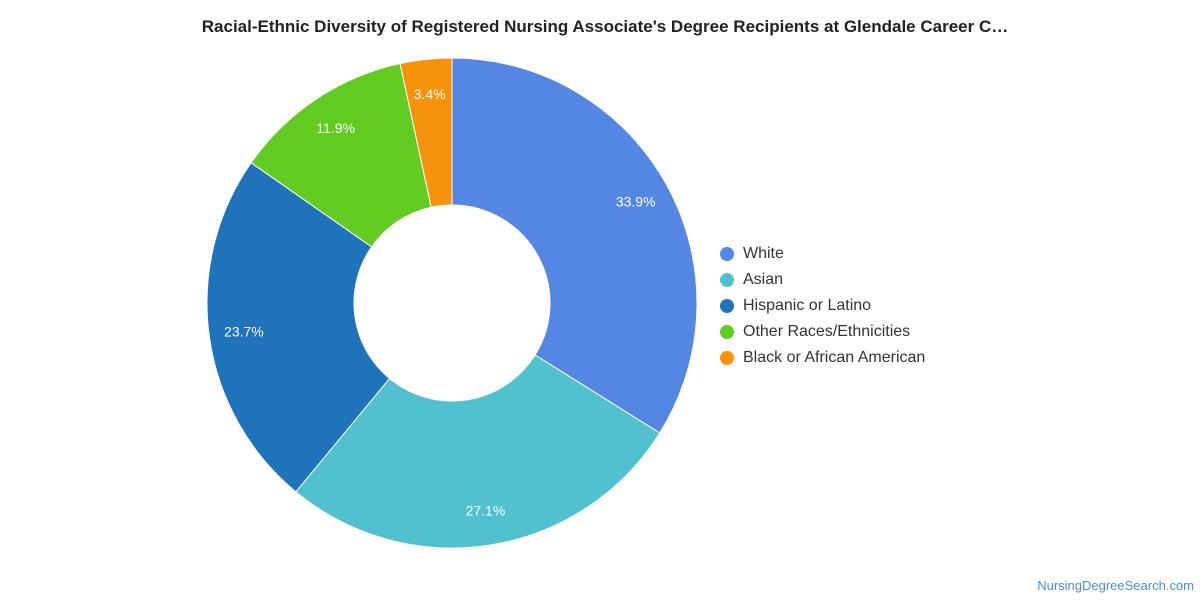 Image resolution: width=1200 pixels, height=600 pixels. What do you see at coordinates (807, 305) in the screenshot?
I see `legend-label: Hispanic or Latino` at bounding box center [807, 305].